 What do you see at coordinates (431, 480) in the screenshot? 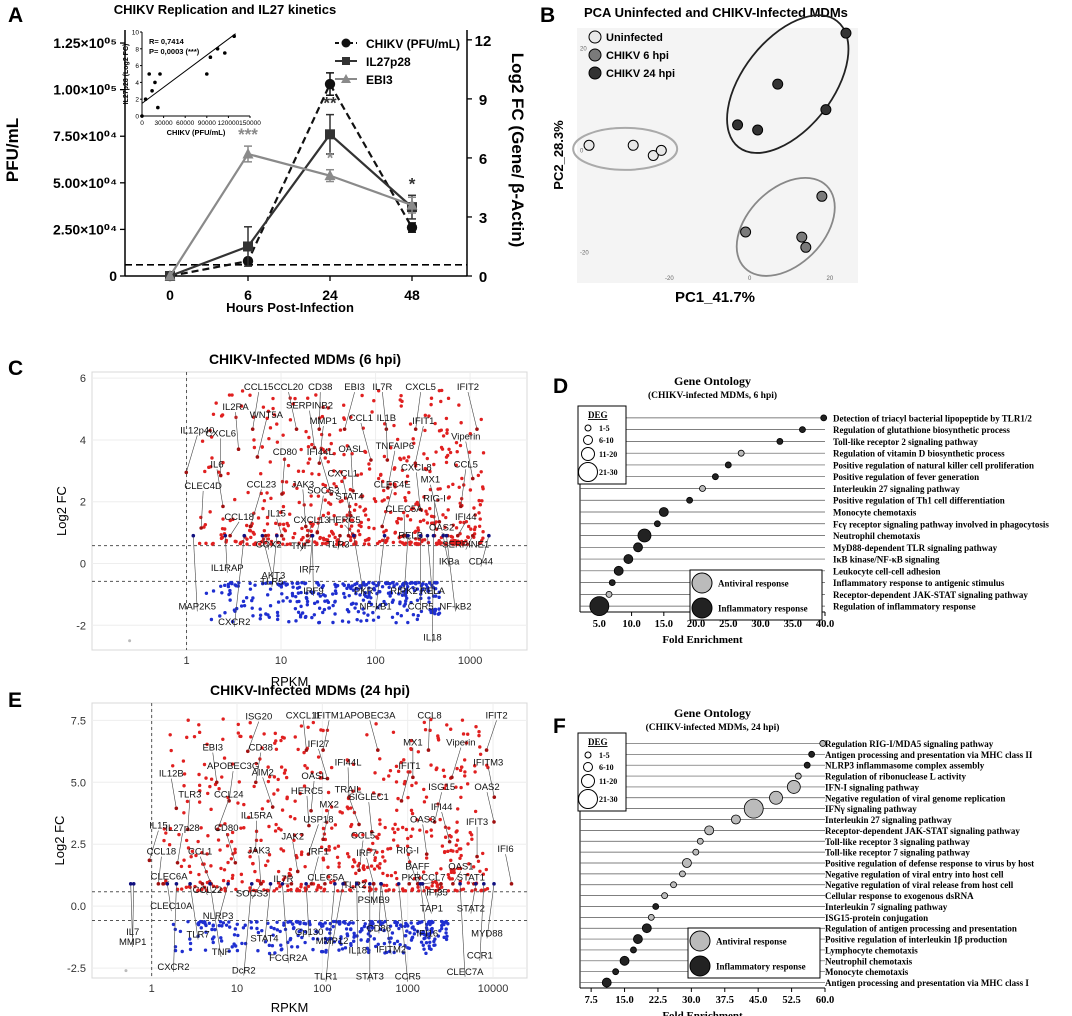
I see `gene-label-mx1: MX1` at bounding box center [431, 480].